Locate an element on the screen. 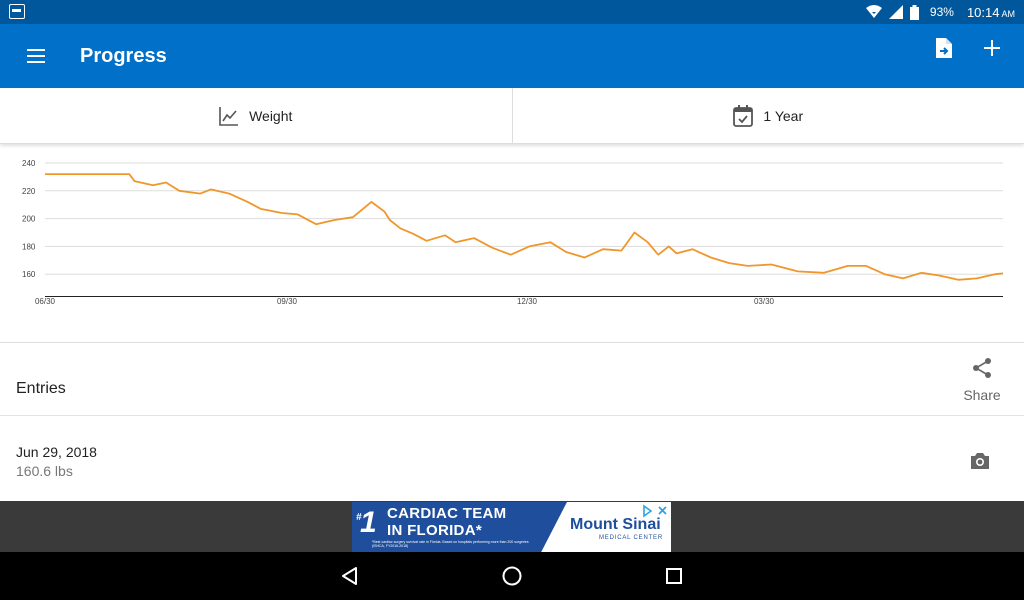  hamburger-menu-icon is located at coordinates (36, 56).